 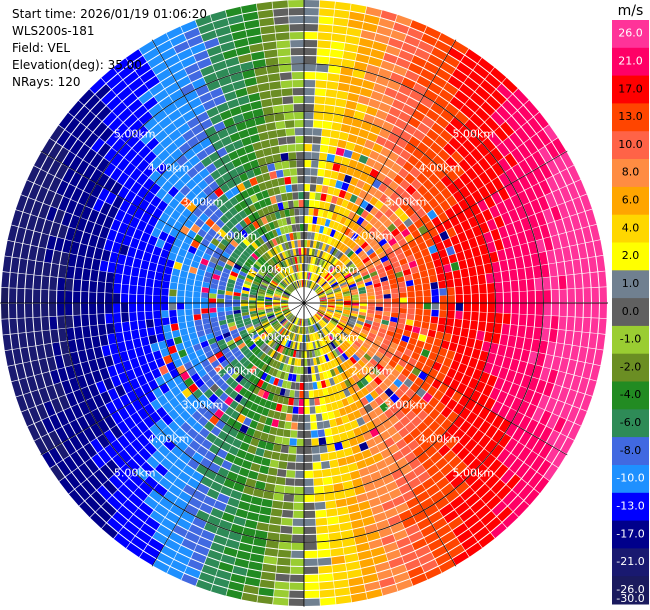 I want to click on ring-label: 4.00km, so click(x=440, y=168).